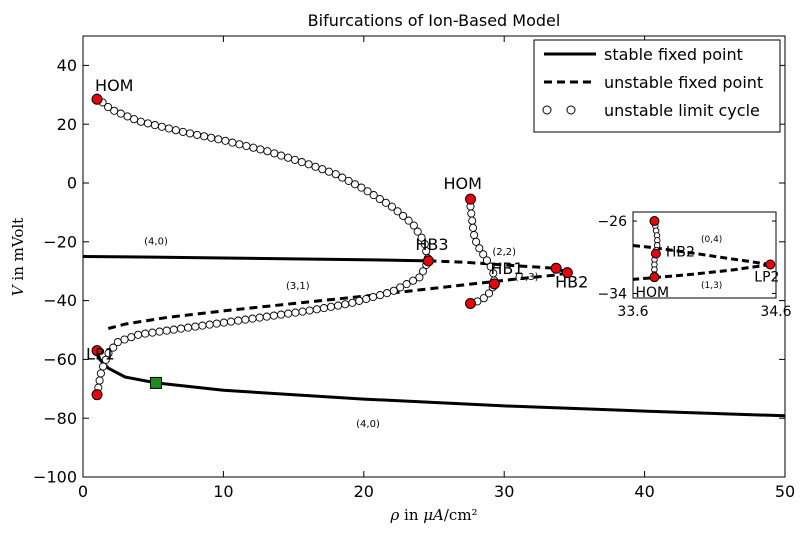 Image resolution: width=810 pixels, height=540 pixels. Describe the element at coordinates (337, 300) in the screenshot. I see `unstable-fixed-point-branch` at that location.